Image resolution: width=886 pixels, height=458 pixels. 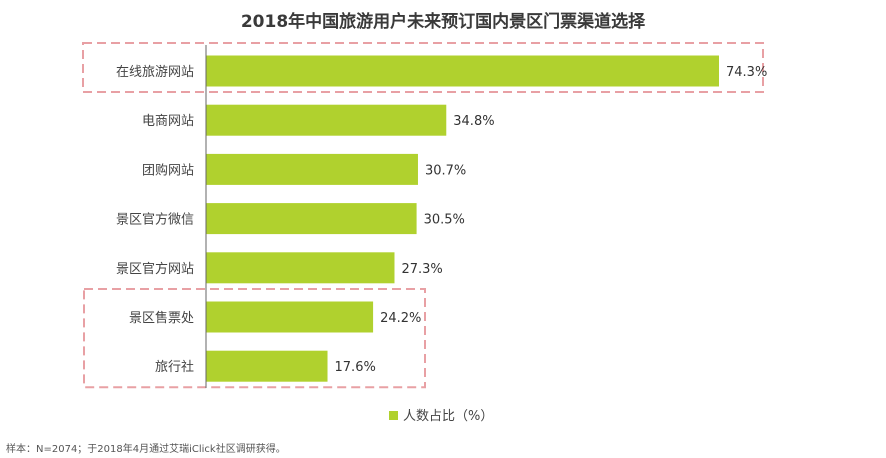 I want to click on source-note: 样本：N=2074；于2018年4月通过艾瑞iClick社区调研获得。, so click(x=146, y=448).